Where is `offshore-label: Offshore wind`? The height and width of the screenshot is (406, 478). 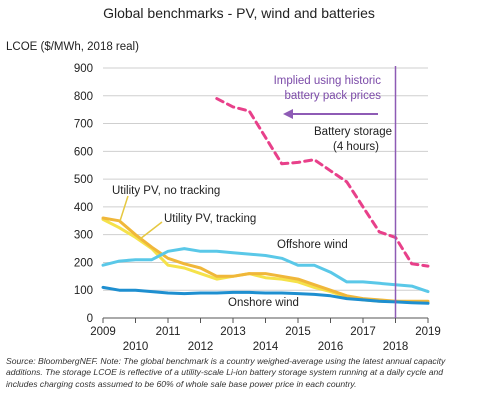
offshore-label: Offshore wind is located at coordinates (312, 245).